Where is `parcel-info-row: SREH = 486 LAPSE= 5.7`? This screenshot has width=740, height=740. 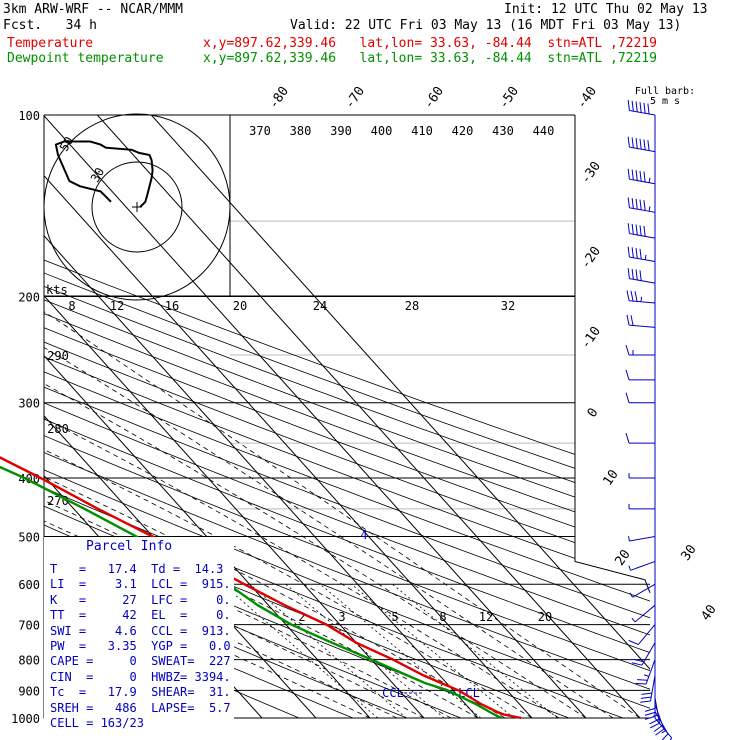
parcel-info-row: SREH = 486 LAPSE= 5.7 is located at coordinates (140, 707).